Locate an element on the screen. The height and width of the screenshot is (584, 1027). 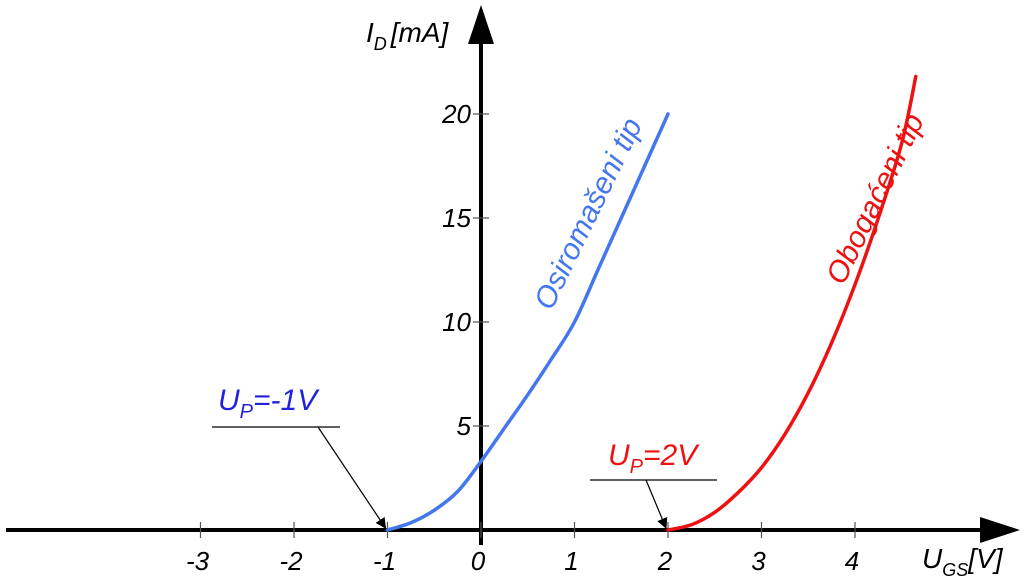
x-tick-label: 4 is located at coordinates (852, 561).